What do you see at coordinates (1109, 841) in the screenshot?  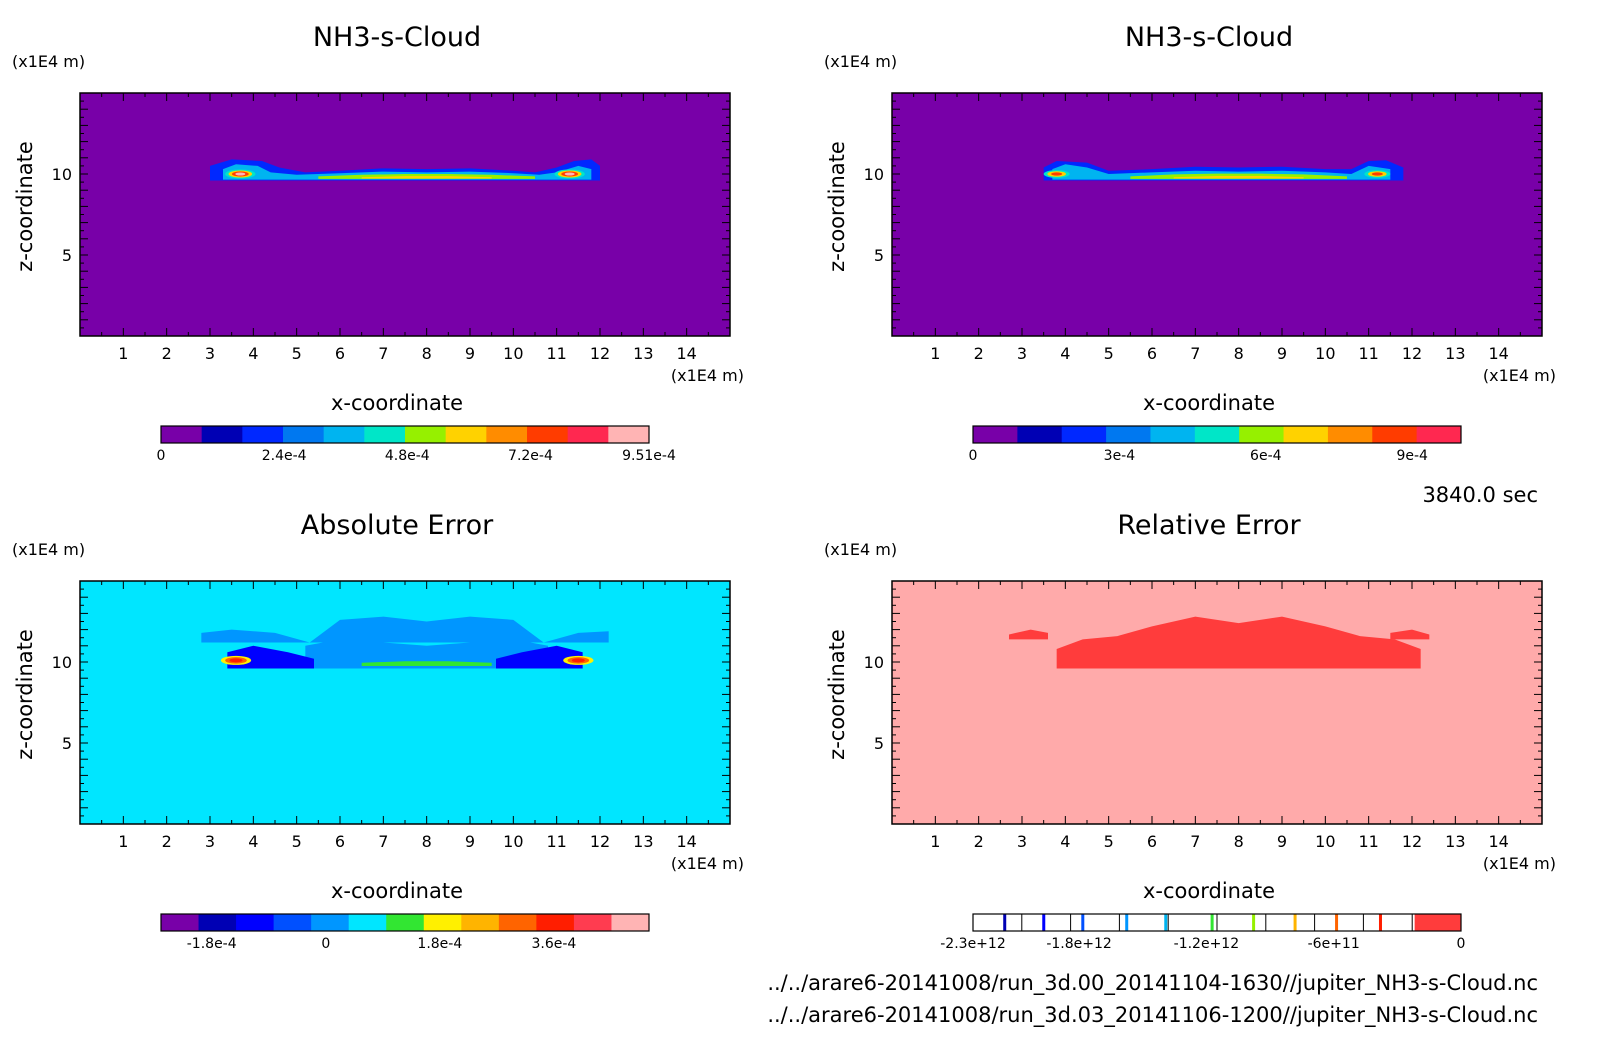 I see `x-tick-label: 5` at bounding box center [1109, 841].